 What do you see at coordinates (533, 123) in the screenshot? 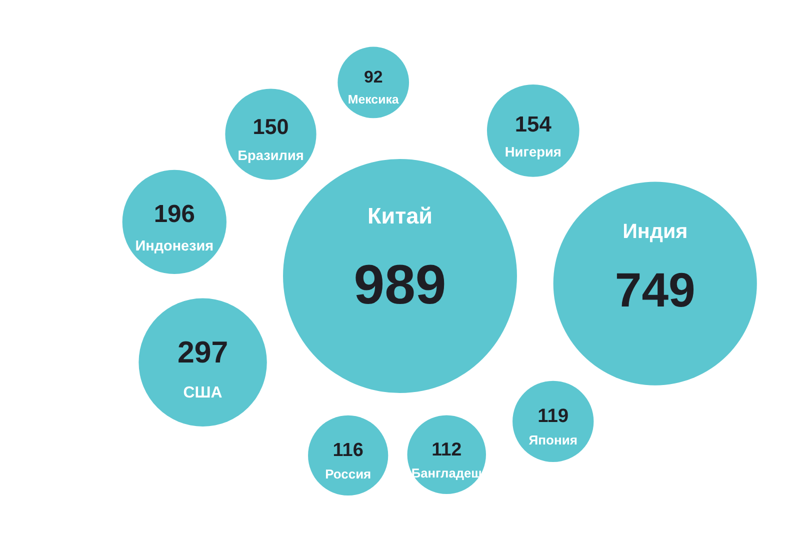
I see `data-label: 154` at bounding box center [533, 123].